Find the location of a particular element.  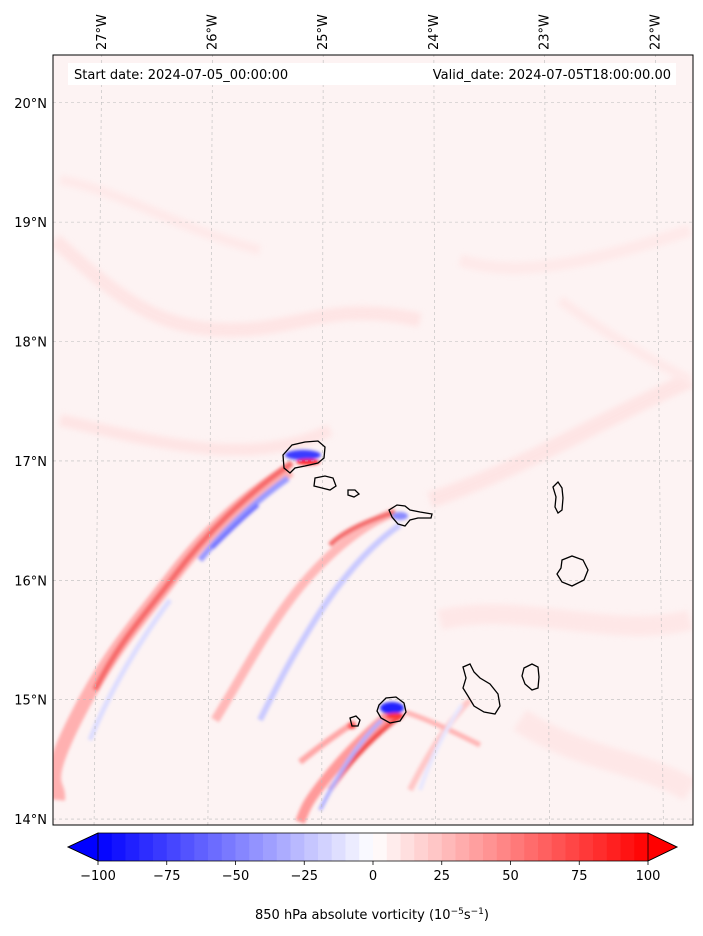

latitude-label: 17°N is located at coordinates (30, 462).